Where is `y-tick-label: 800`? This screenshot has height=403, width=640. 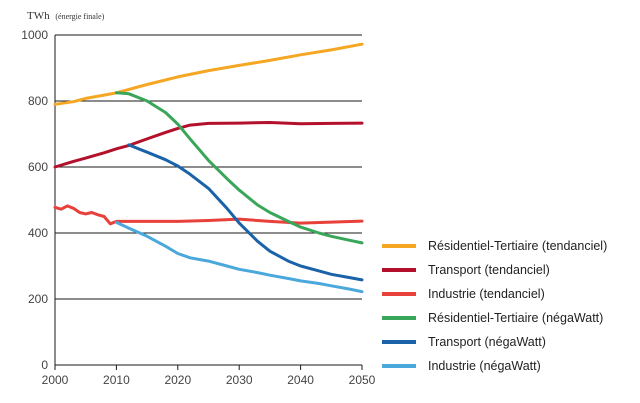 y-tick-label: 800 is located at coordinates (38, 101).